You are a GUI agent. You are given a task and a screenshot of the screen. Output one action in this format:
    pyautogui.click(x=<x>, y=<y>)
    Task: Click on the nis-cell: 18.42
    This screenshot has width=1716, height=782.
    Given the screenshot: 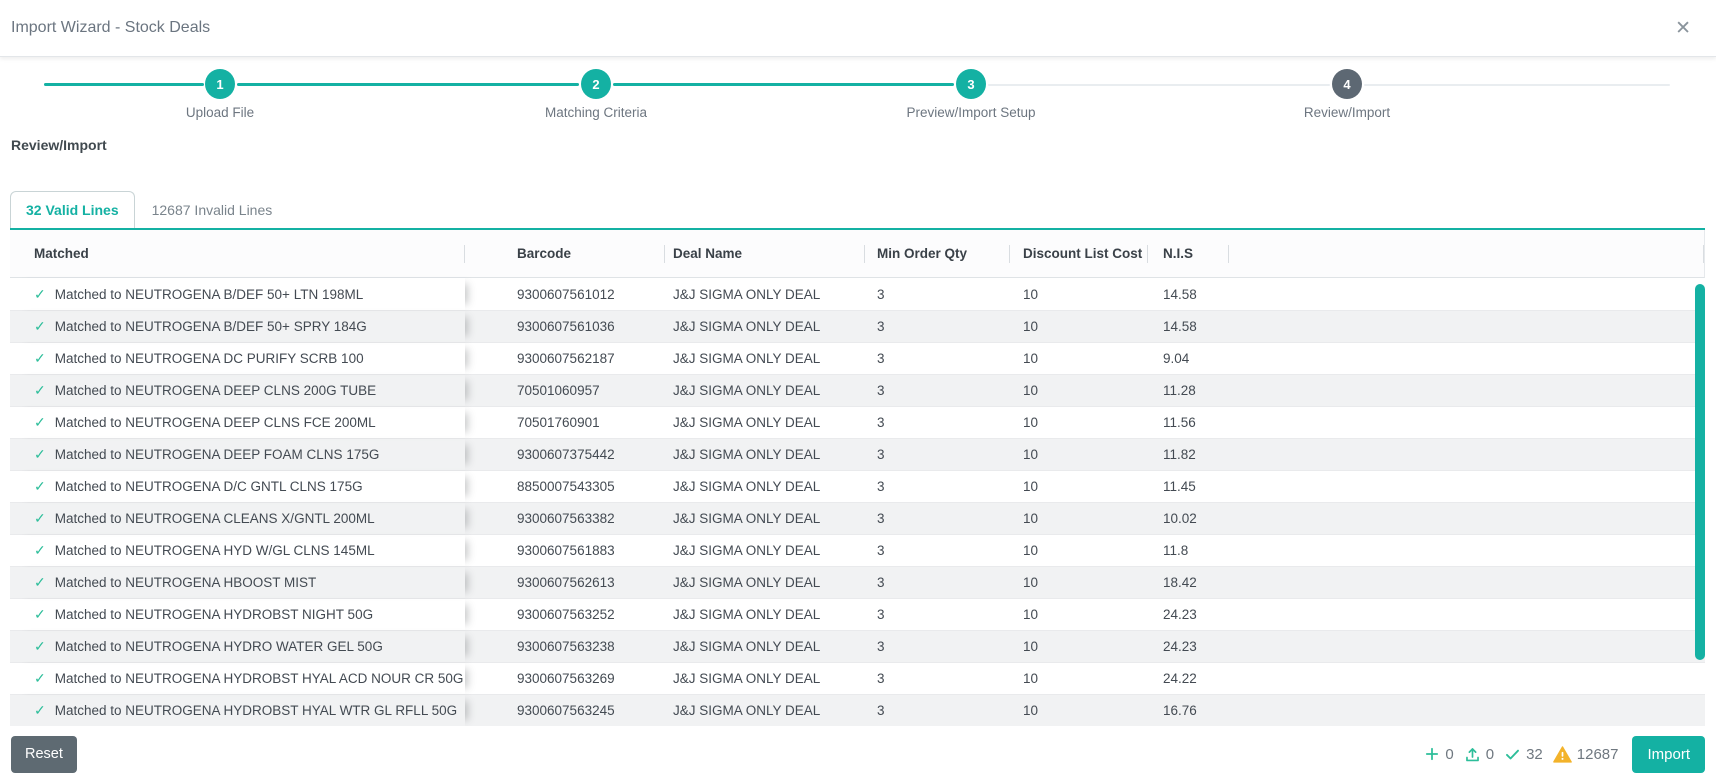 What is the action you would take?
    pyautogui.click(x=1180, y=582)
    